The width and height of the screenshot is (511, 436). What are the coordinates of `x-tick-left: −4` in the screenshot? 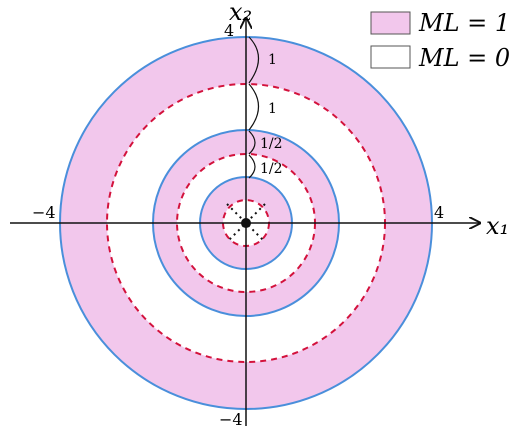 It's located at (44, 212).